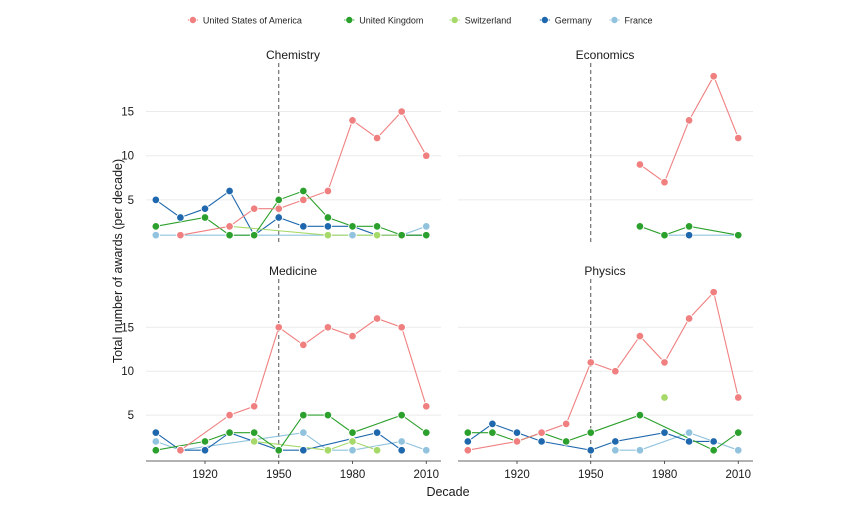 This screenshot has height=509, width=864. What do you see at coordinates (291, 230) in the screenshot?
I see `series-line-chemistry-france` at bounding box center [291, 230].